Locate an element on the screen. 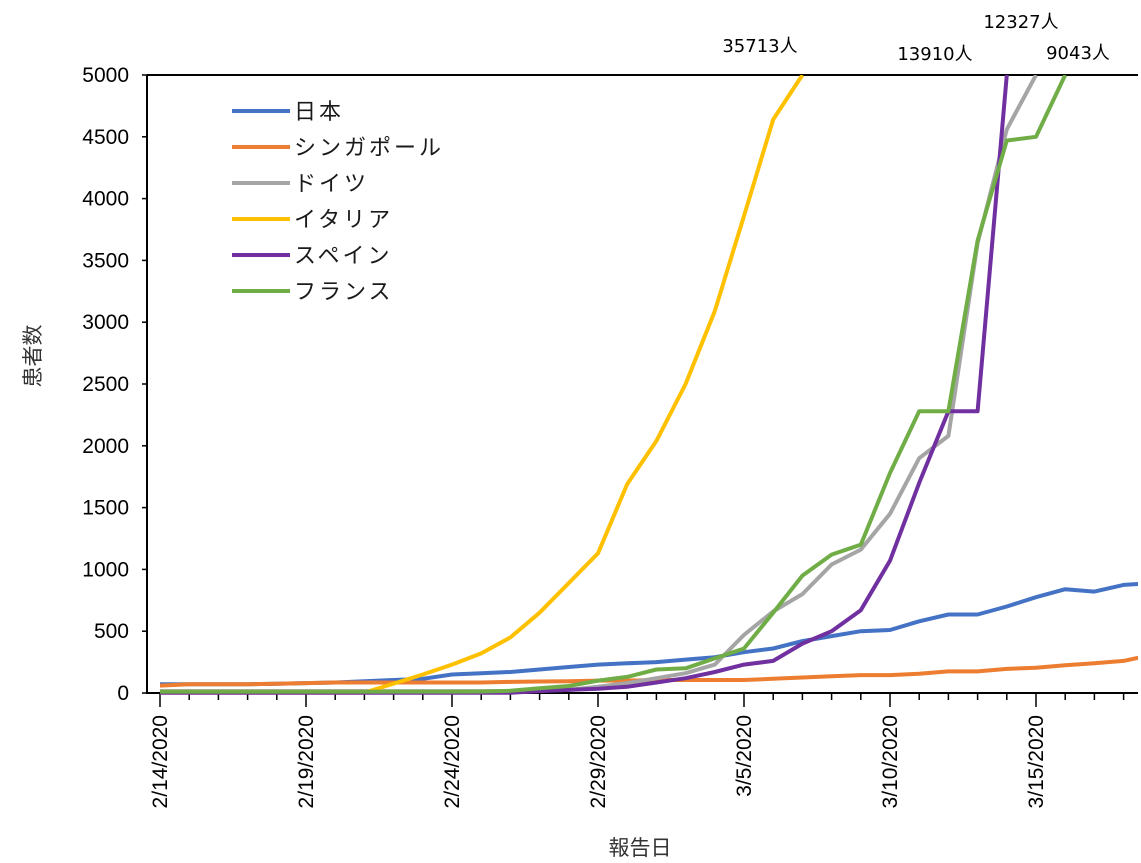 The width and height of the screenshot is (1141, 863). legend-label: イタリア is located at coordinates (343, 220).